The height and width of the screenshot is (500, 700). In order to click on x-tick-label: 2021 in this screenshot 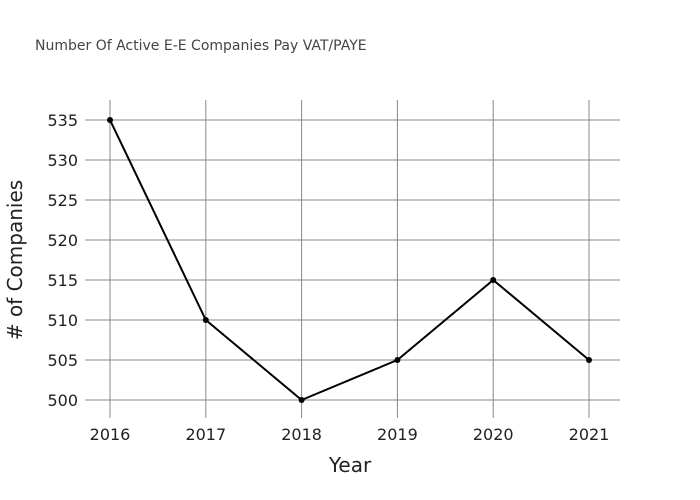, I will do `click(589, 434)`.